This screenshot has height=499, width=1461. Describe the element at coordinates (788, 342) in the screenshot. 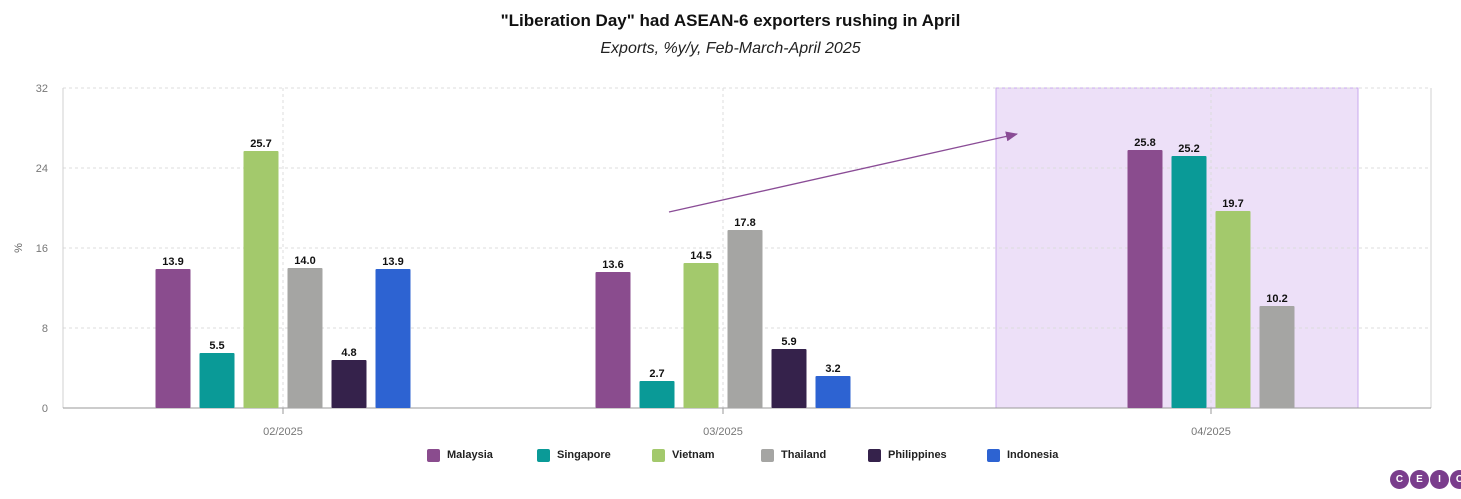

I see `data-label: 5.9` at that location.